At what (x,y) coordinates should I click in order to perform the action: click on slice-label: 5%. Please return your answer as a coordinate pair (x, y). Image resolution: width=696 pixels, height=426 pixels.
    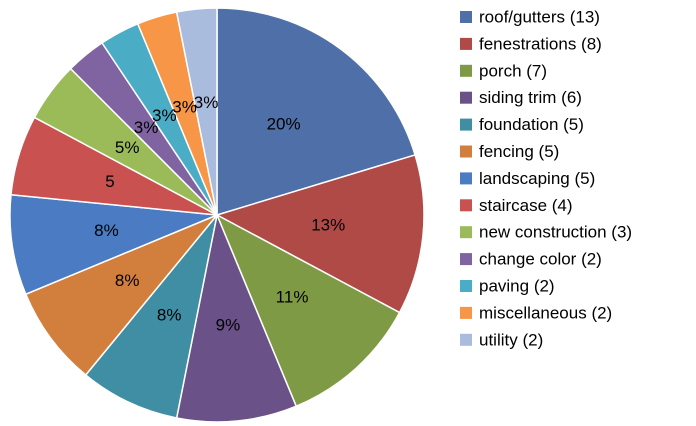
    Looking at the image, I should click on (127, 147).